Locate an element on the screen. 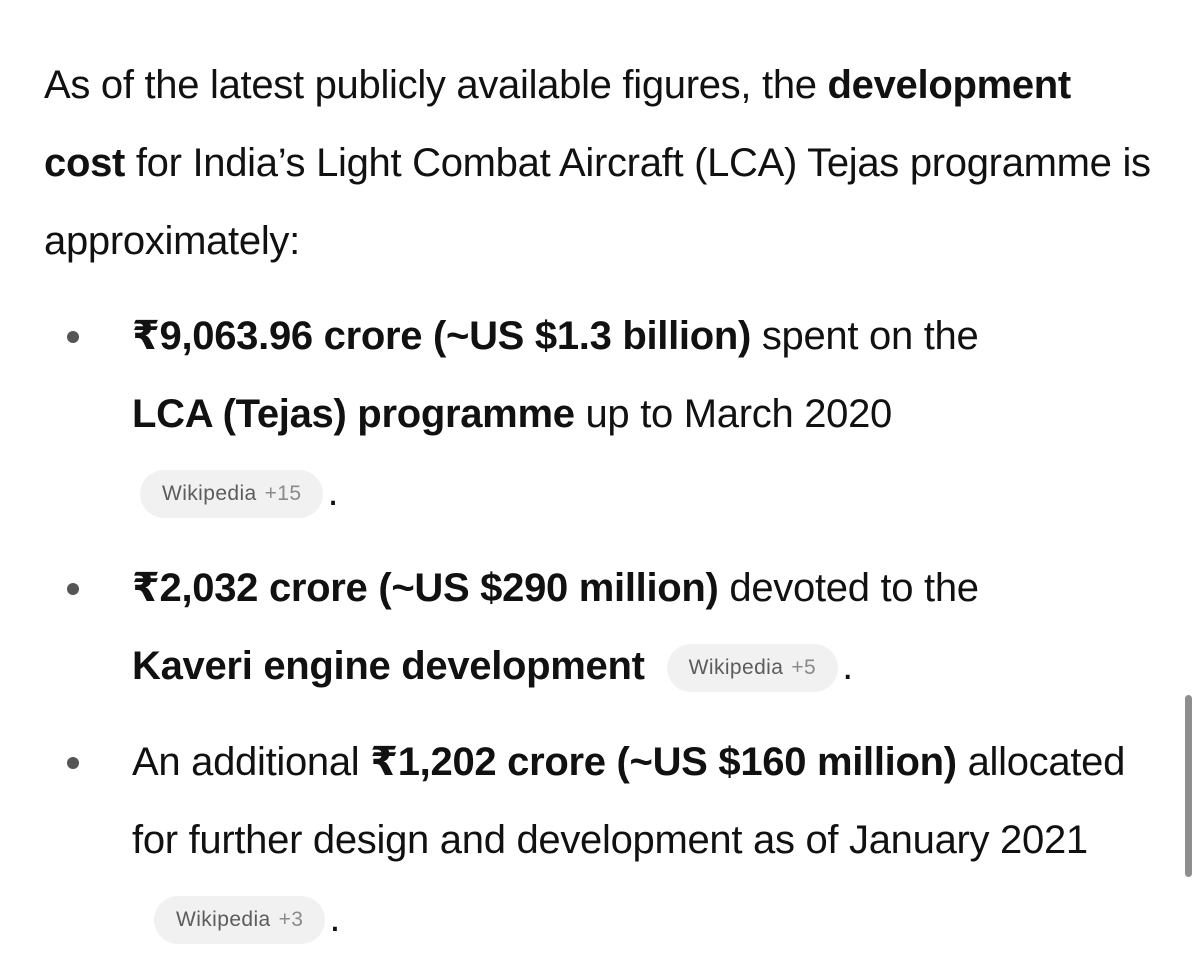 The width and height of the screenshot is (1200, 977). scrollbar-thumb is located at coordinates (1188, 786).